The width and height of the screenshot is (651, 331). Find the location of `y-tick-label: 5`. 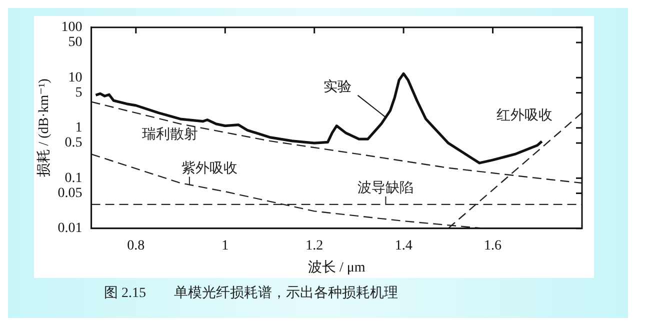

y-tick-label: 5 is located at coordinates (78, 92).